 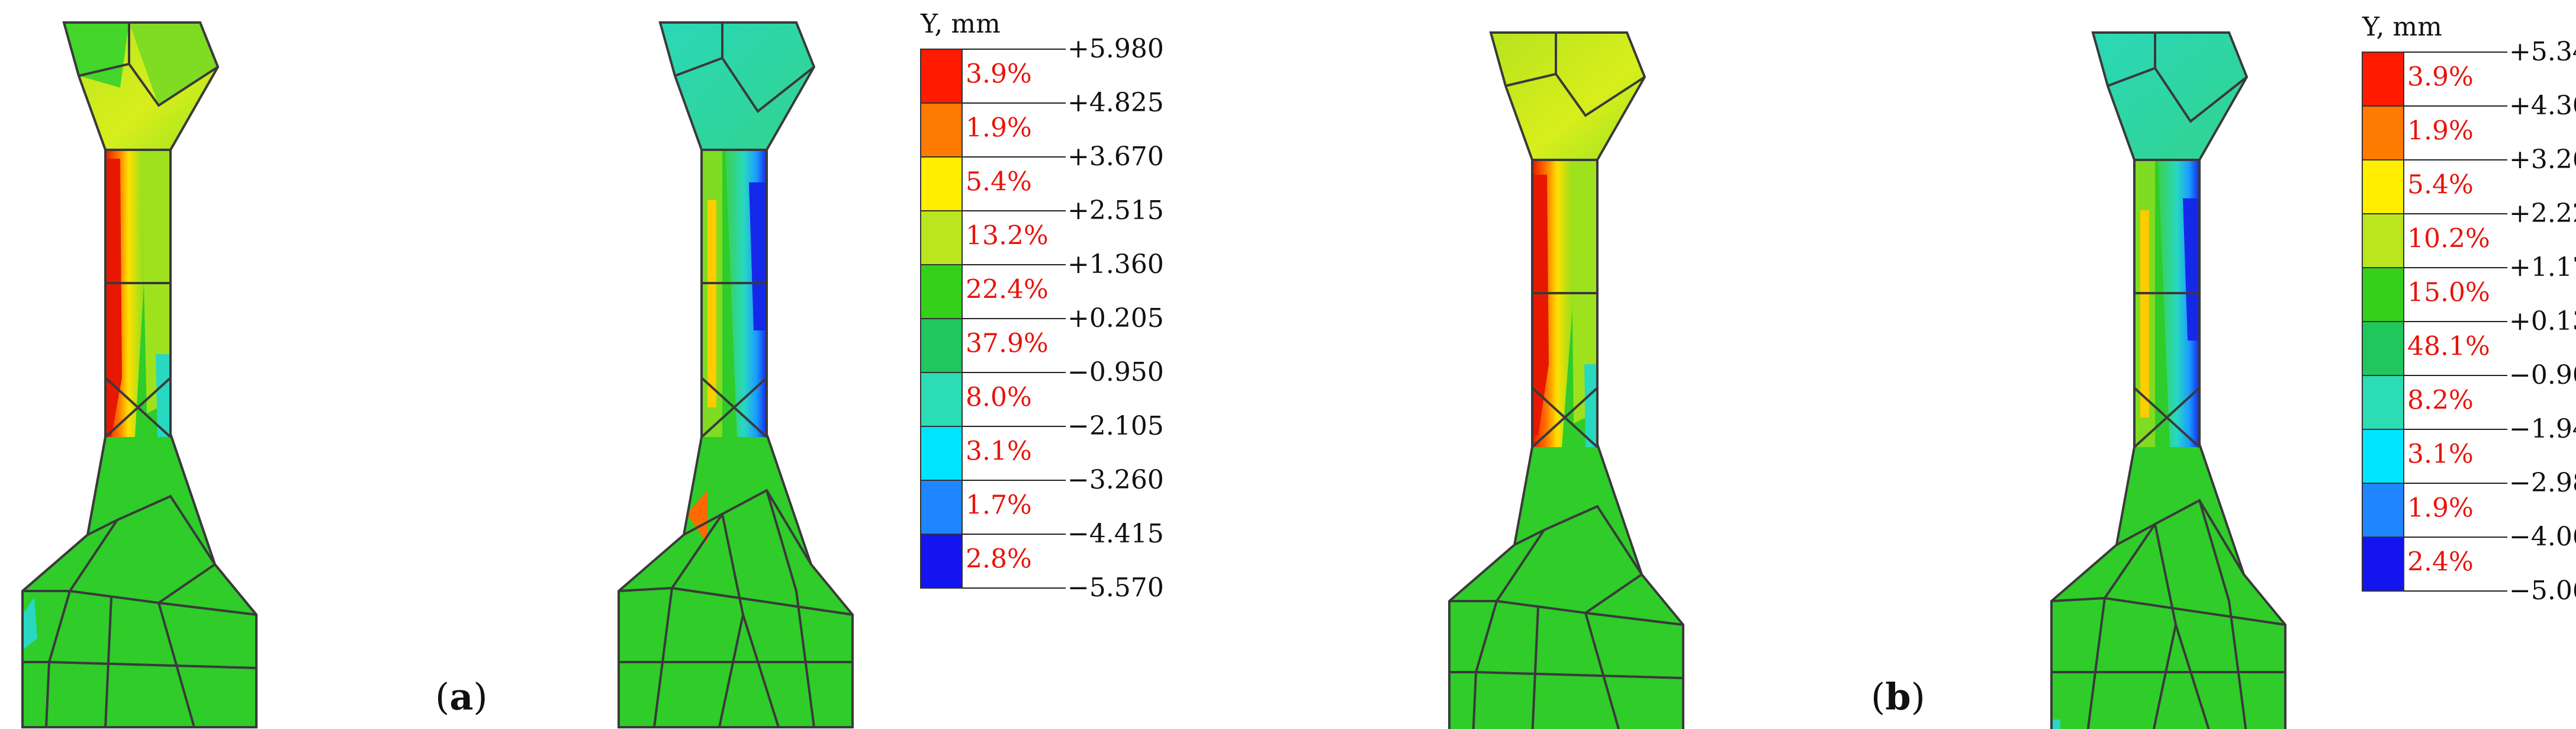 What do you see at coordinates (1116, 157) in the screenshot?
I see `legend-tick-label: +3.670` at bounding box center [1116, 157].